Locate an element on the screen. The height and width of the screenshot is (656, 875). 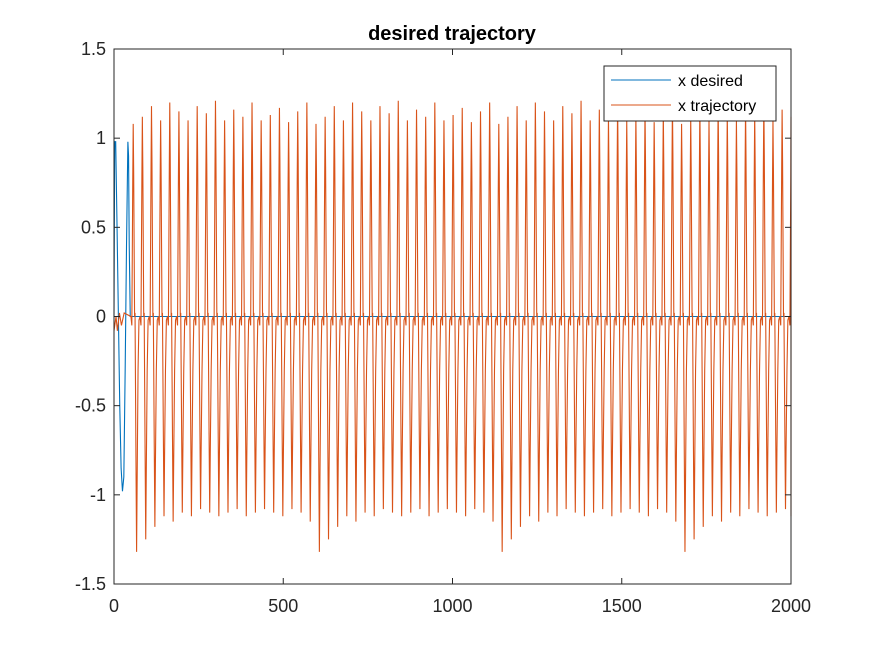
chart-title: desired trajectory is located at coordinates (452, 34).